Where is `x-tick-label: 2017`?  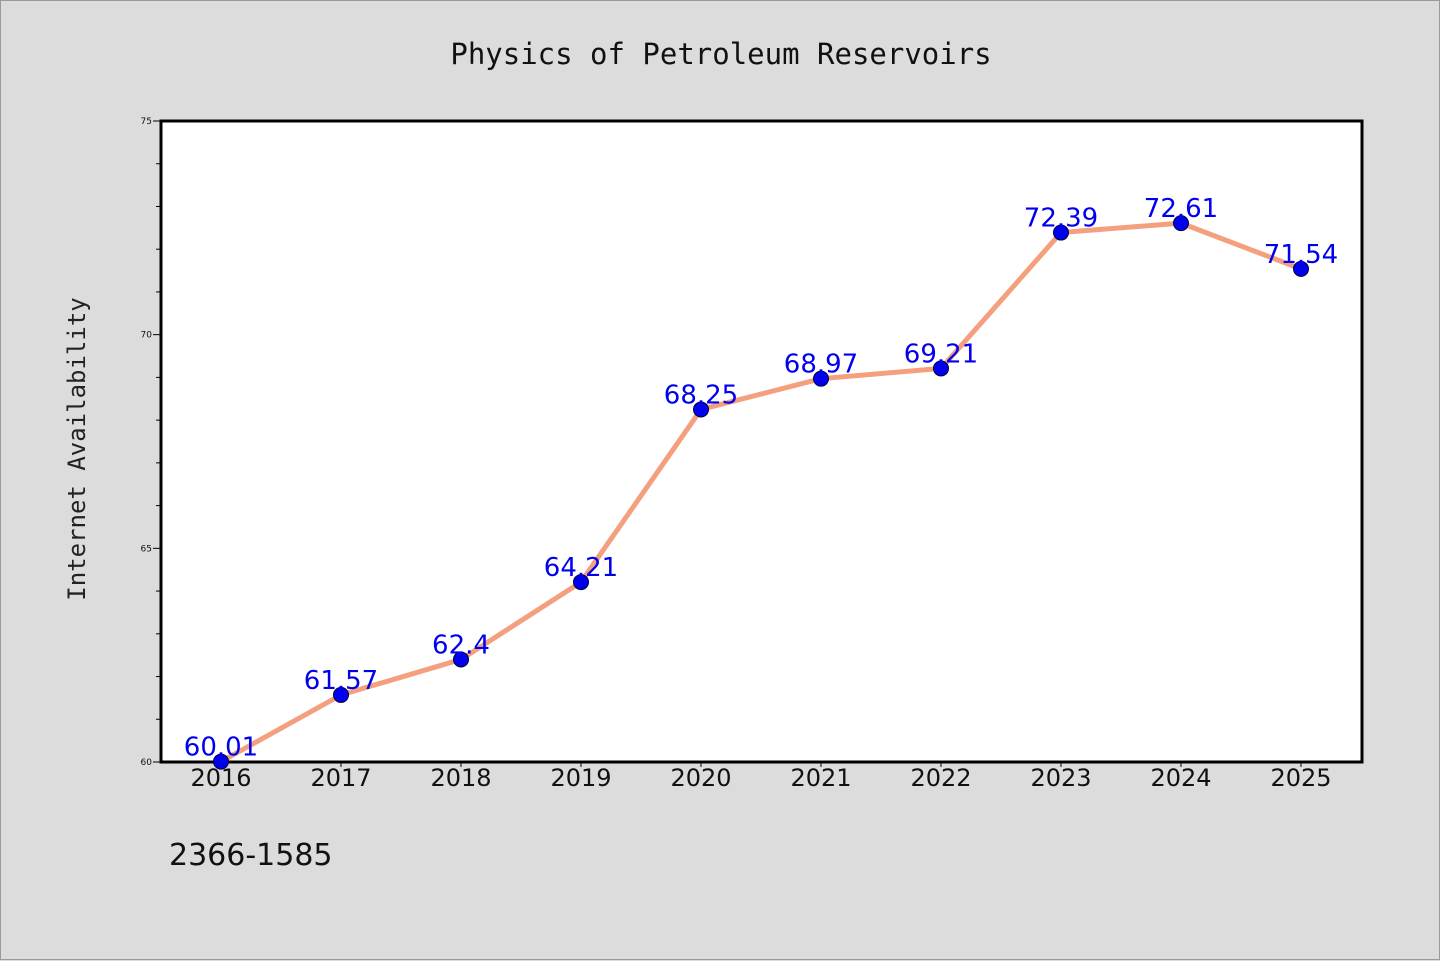 x-tick-label: 2017 is located at coordinates (340, 778).